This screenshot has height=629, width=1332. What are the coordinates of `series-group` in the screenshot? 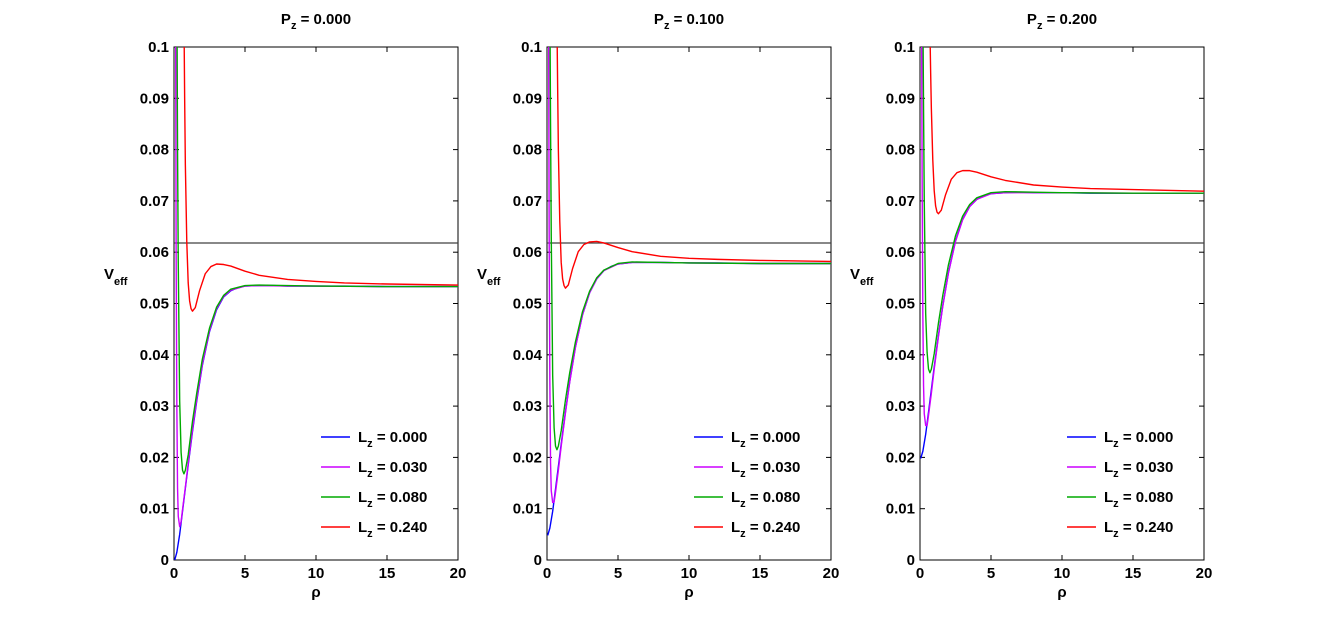 It's located at (1062, 253).